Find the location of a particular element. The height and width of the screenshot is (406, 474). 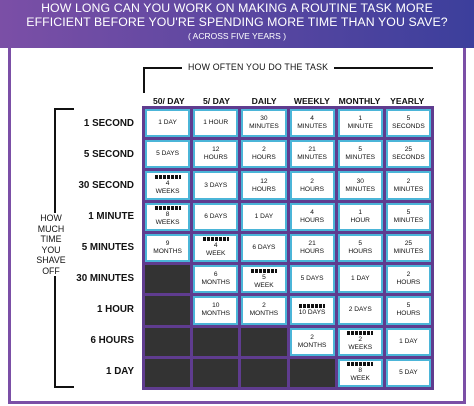

table-cell: 6 DAYS is located at coordinates (216, 216).